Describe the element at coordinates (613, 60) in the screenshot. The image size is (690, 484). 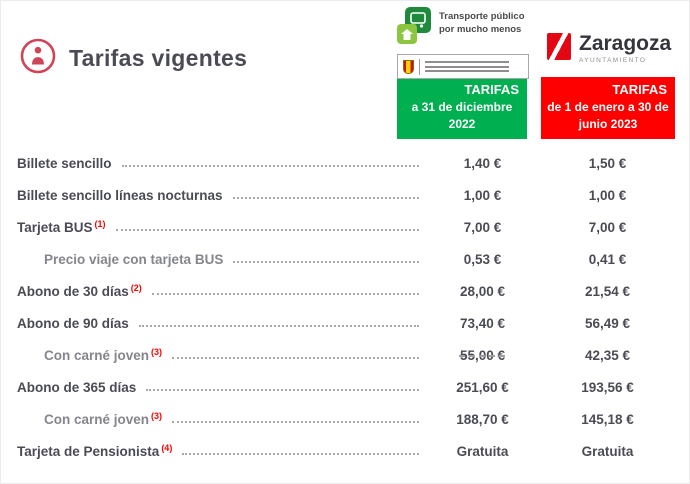
I see `zaragoza-subtitle: AYUNTAMIENTO` at that location.